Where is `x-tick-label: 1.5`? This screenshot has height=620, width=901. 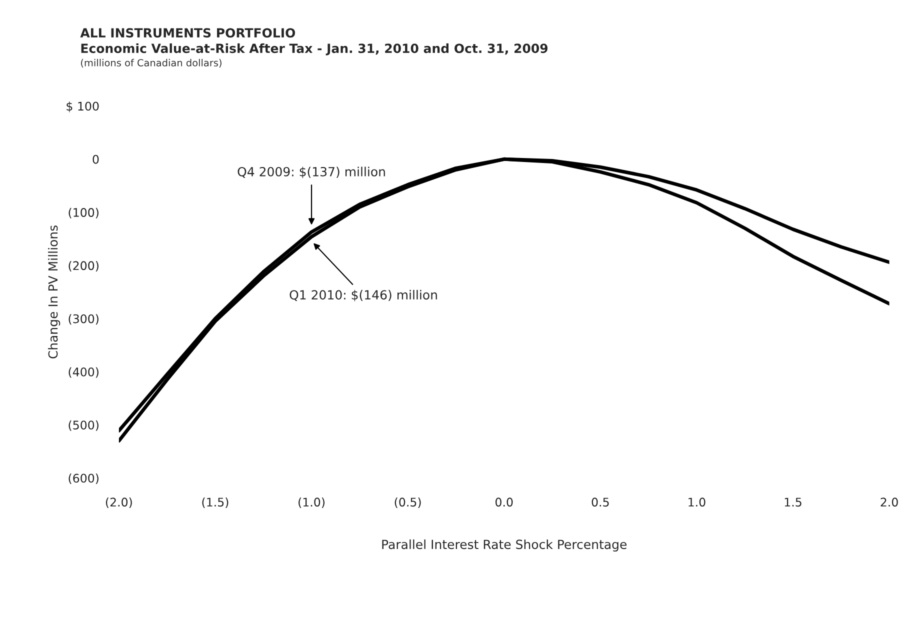 x-tick-label: 1.5 is located at coordinates (793, 502).